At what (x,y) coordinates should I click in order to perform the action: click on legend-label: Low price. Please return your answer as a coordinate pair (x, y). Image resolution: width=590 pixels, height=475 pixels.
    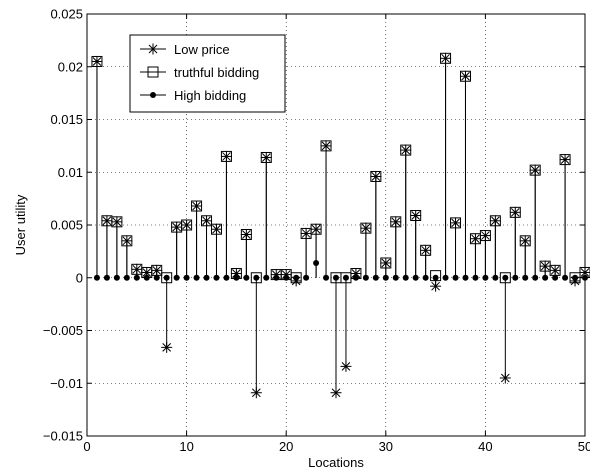
    Looking at the image, I should click on (202, 49).